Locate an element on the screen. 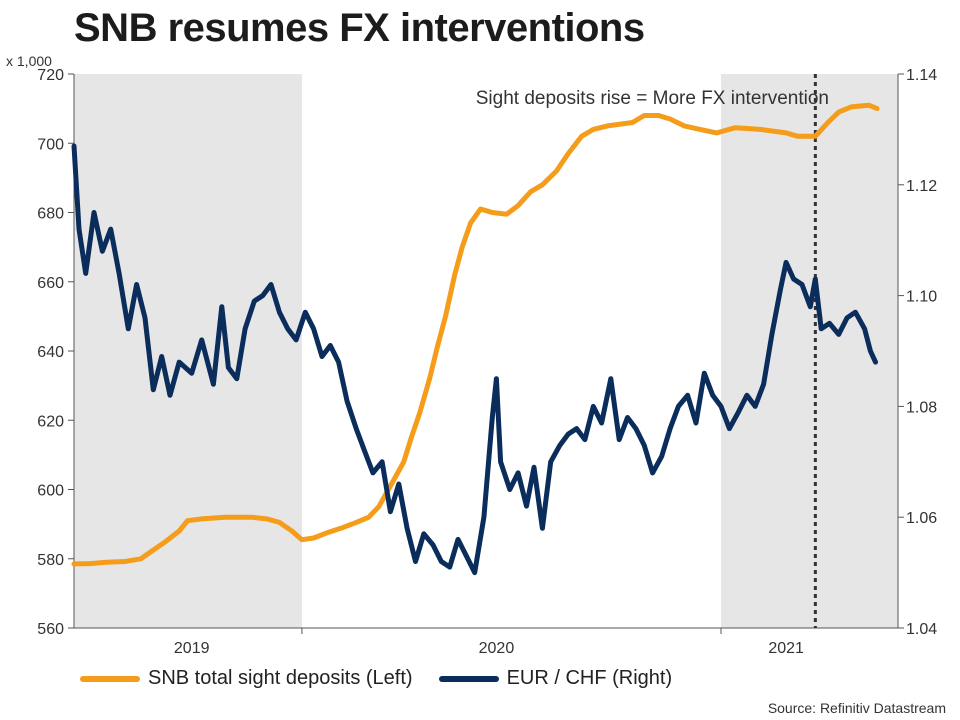 This screenshot has height=720, width=960. right-tick-label: 1.06 is located at coordinates (921, 518).